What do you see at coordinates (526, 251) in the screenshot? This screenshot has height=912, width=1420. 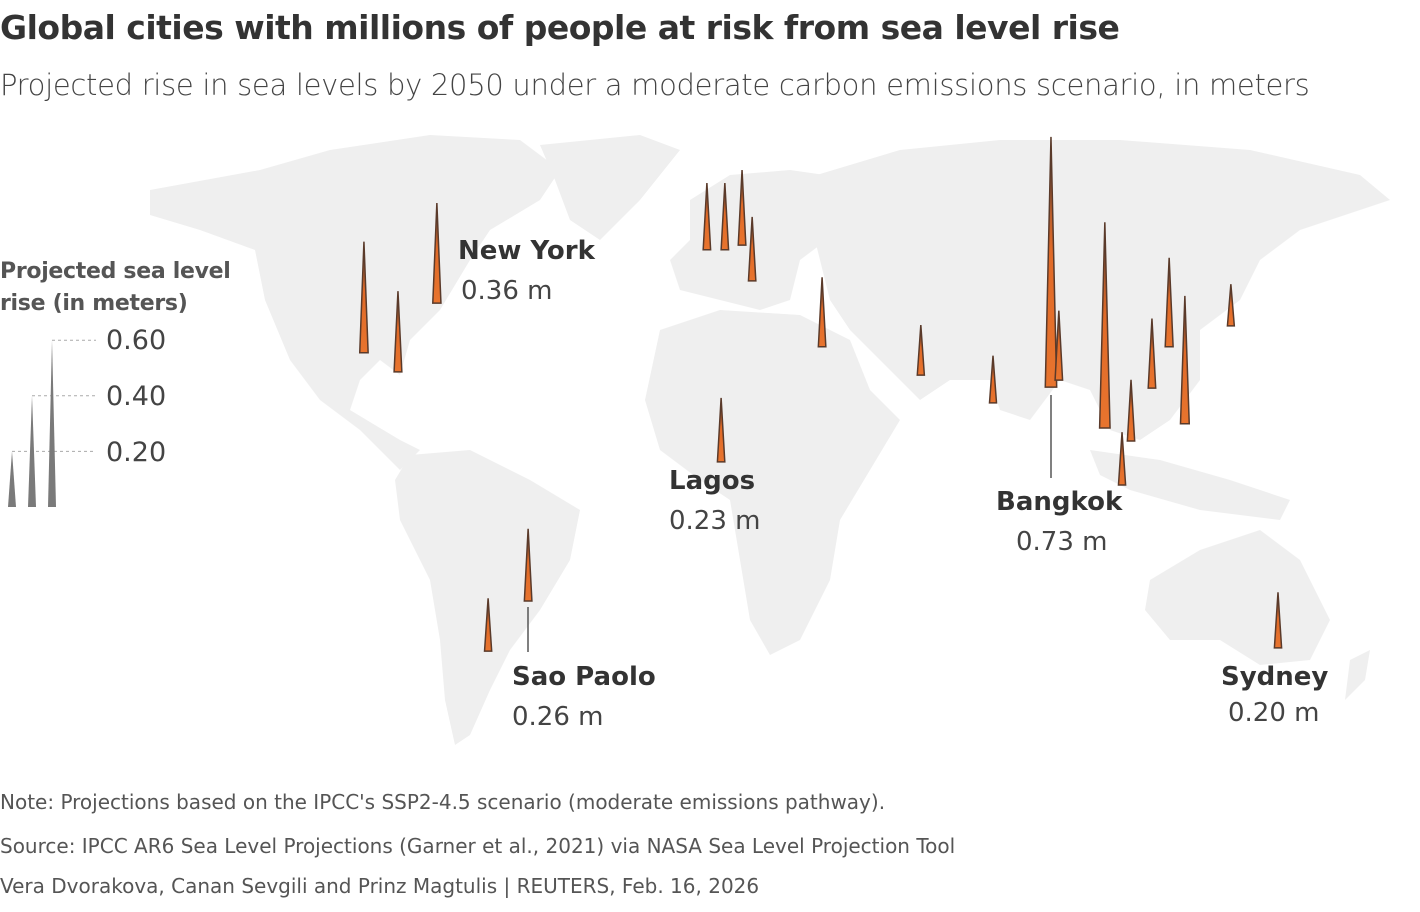 I see `city-name: New York` at bounding box center [526, 251].